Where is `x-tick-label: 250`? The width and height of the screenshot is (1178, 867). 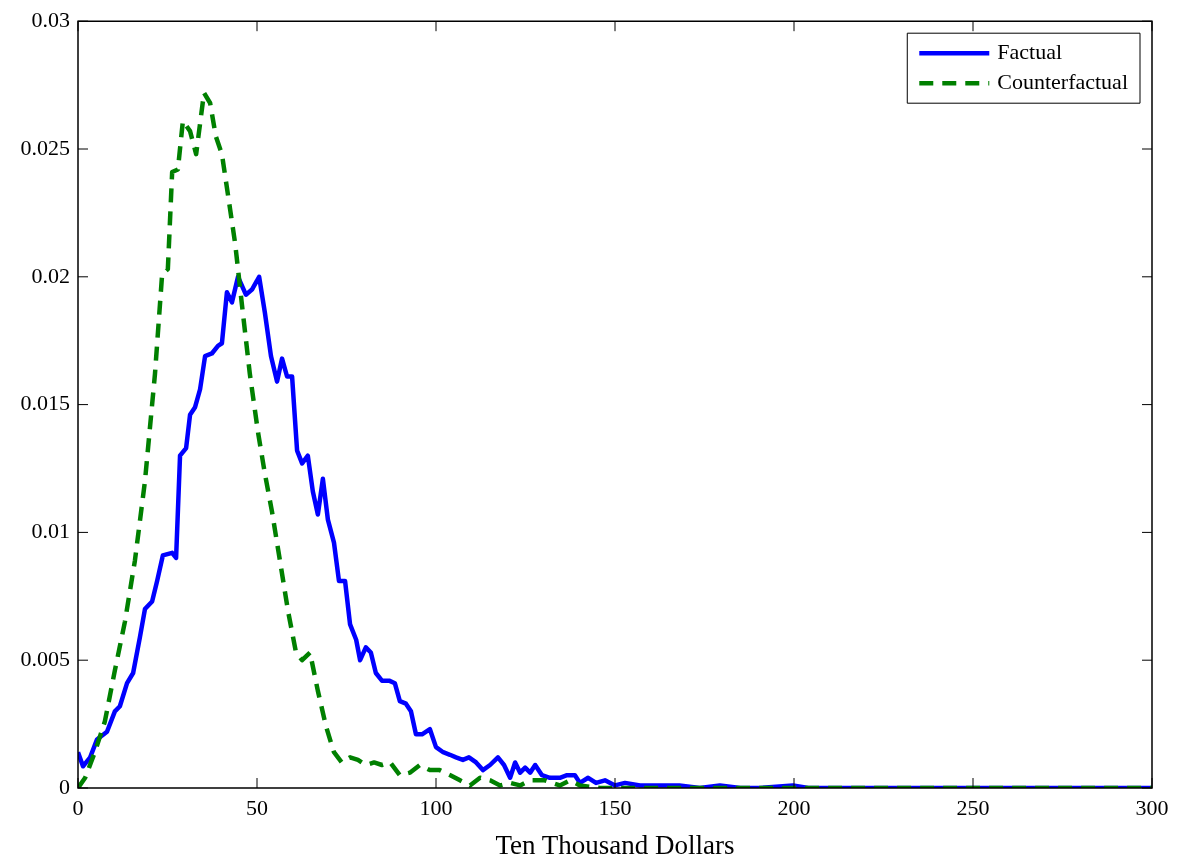
x-tick-label: 250 is located at coordinates (973, 807).